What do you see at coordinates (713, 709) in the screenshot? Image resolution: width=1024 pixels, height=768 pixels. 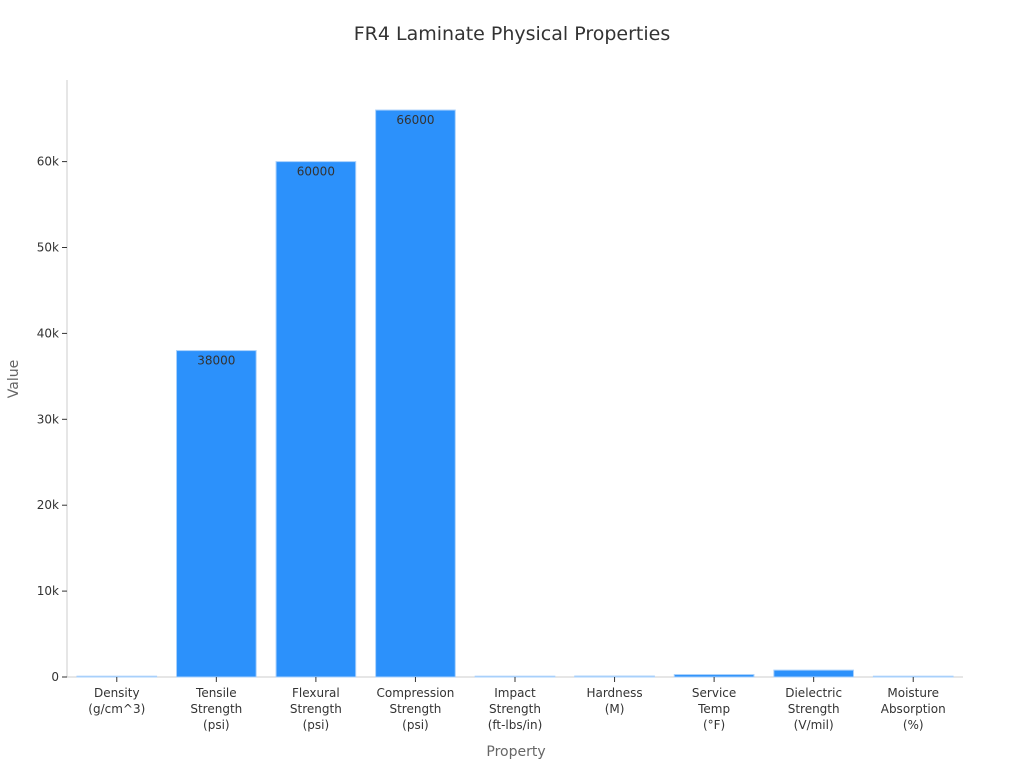 I see `x-tick-label: Temp` at bounding box center [713, 709].